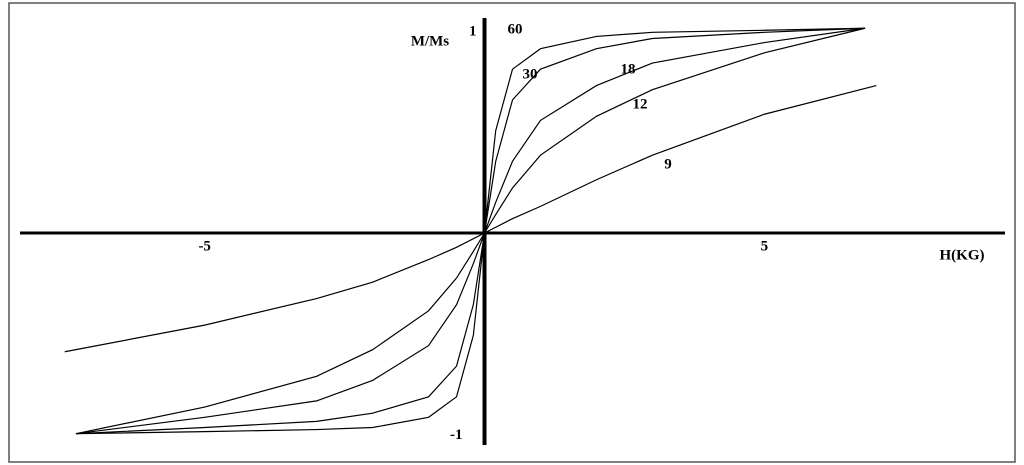  What do you see at coordinates (515, 29) in the screenshot?
I see `curve-label: 60` at bounding box center [515, 29].